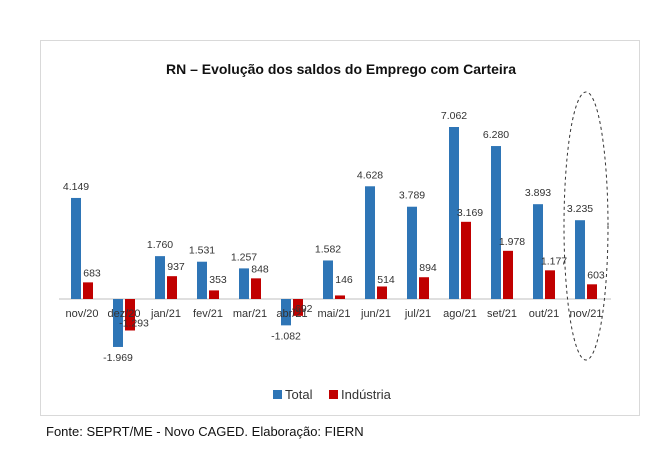 The height and width of the screenshot is (472, 663). I want to click on label-total-fev-21: 1.531, so click(202, 251).